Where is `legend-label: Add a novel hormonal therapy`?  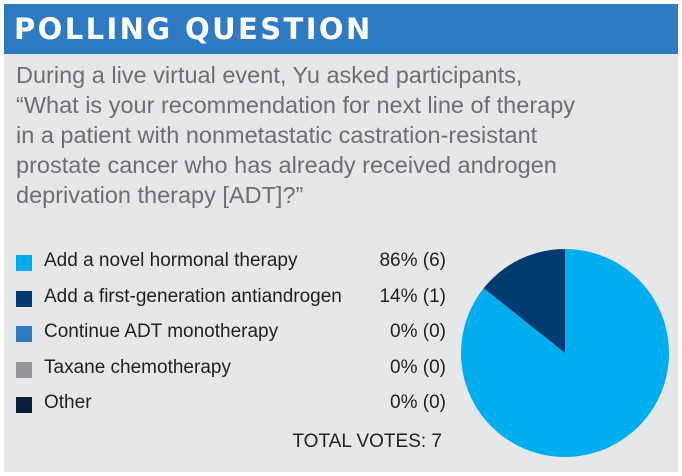 legend-label: Add a novel hormonal therapy is located at coordinates (171, 260).